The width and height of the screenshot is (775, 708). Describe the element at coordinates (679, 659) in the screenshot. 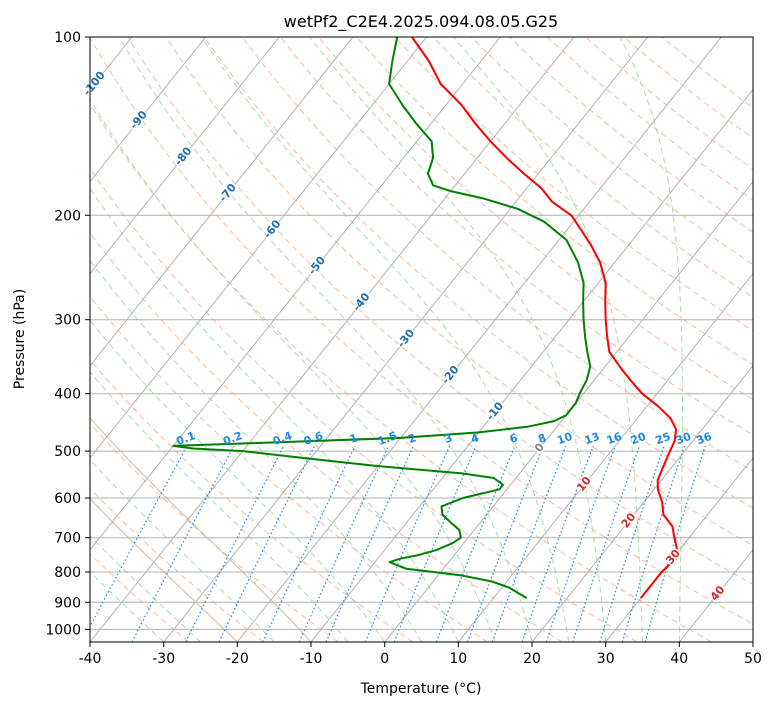

I see `x-axis-tick-label: 40` at that location.